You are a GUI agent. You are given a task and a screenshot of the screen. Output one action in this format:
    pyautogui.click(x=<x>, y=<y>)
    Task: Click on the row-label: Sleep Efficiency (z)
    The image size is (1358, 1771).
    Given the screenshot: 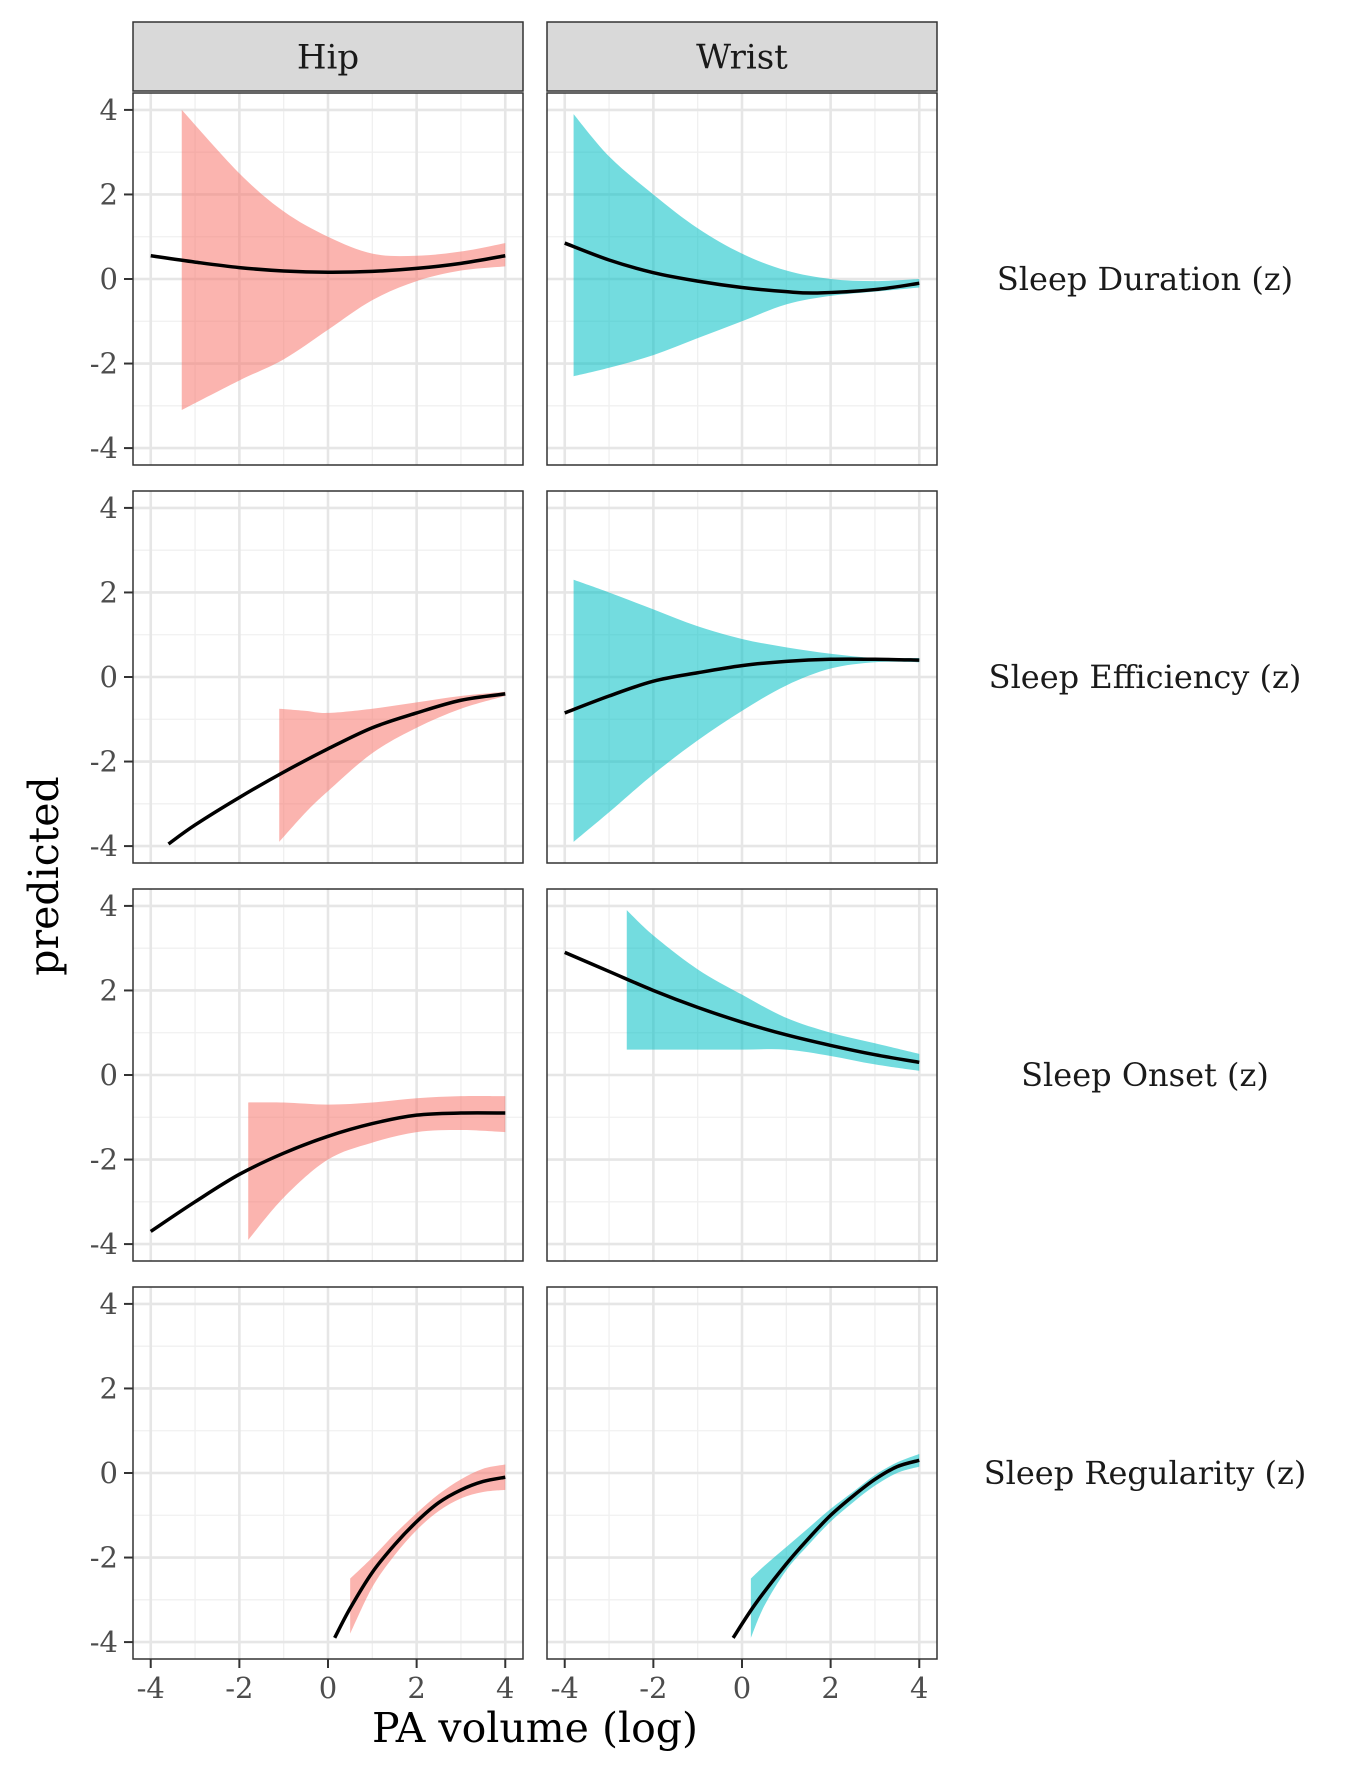 What is the action you would take?
    pyautogui.click(x=1145, y=677)
    